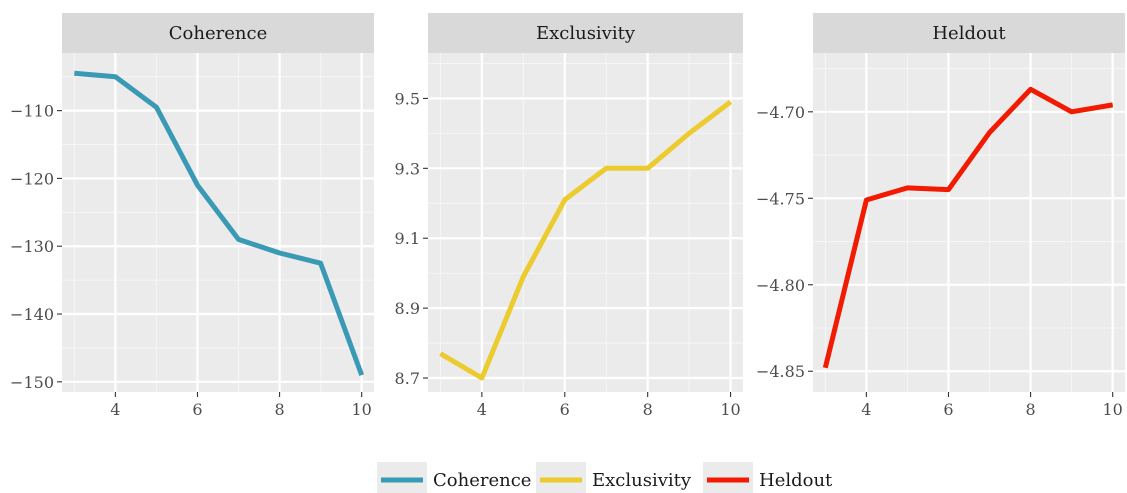 Image resolution: width=1127 pixels, height=493 pixels. Describe the element at coordinates (32, 178) in the screenshot. I see `y-tick-label: −120` at that location.